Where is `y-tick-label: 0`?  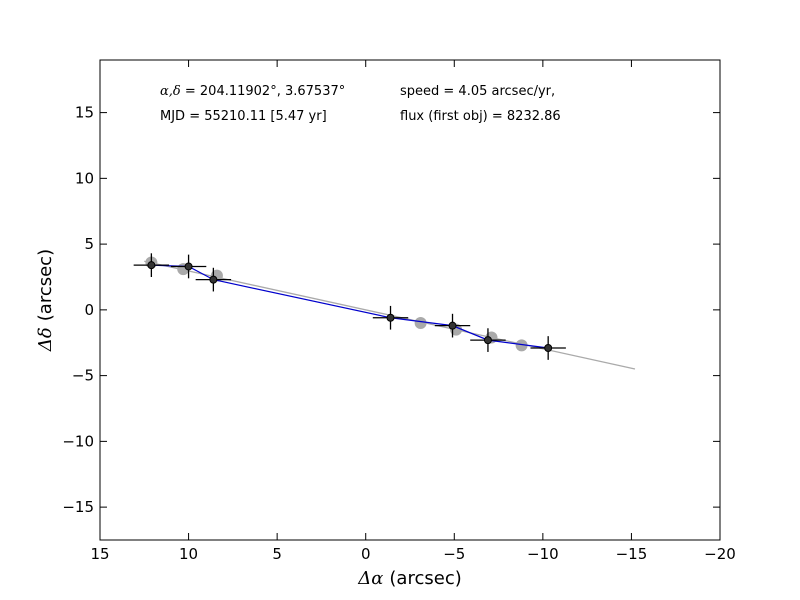 y-tick-label: 0 is located at coordinates (89, 310).